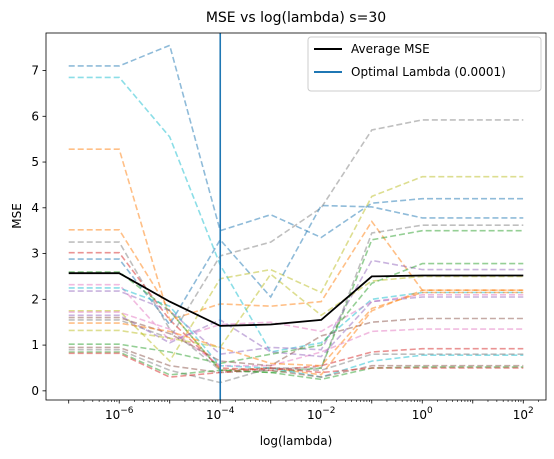 Image resolution: width=554 pixels, height=459 pixels. I want to click on y-tick-label: 5, so click(35, 162).